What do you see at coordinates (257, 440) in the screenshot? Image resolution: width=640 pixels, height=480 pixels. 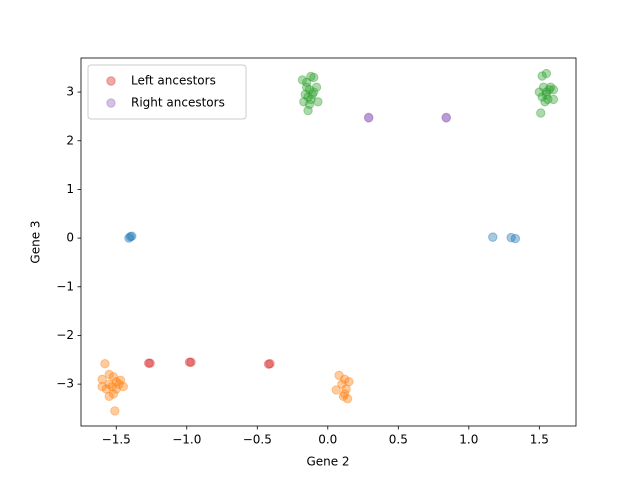 I see `x-tick-label: −0.5` at bounding box center [257, 440].